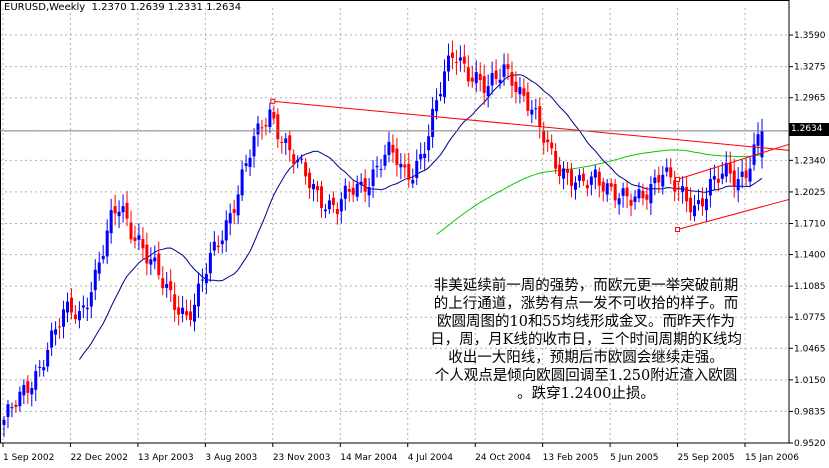  I want to click on symbol-timeframe: EURUSD,Weekly, so click(45, 7).